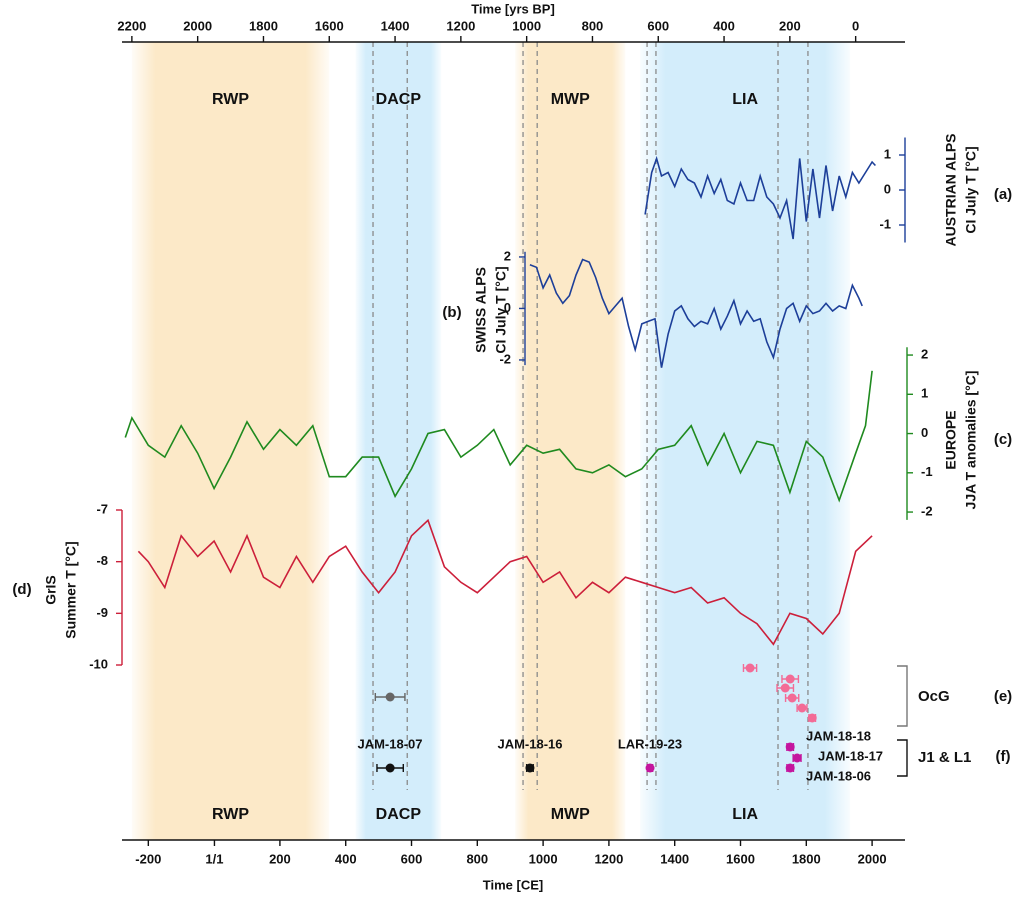  I want to click on top-tick-label: 400, so click(724, 25).